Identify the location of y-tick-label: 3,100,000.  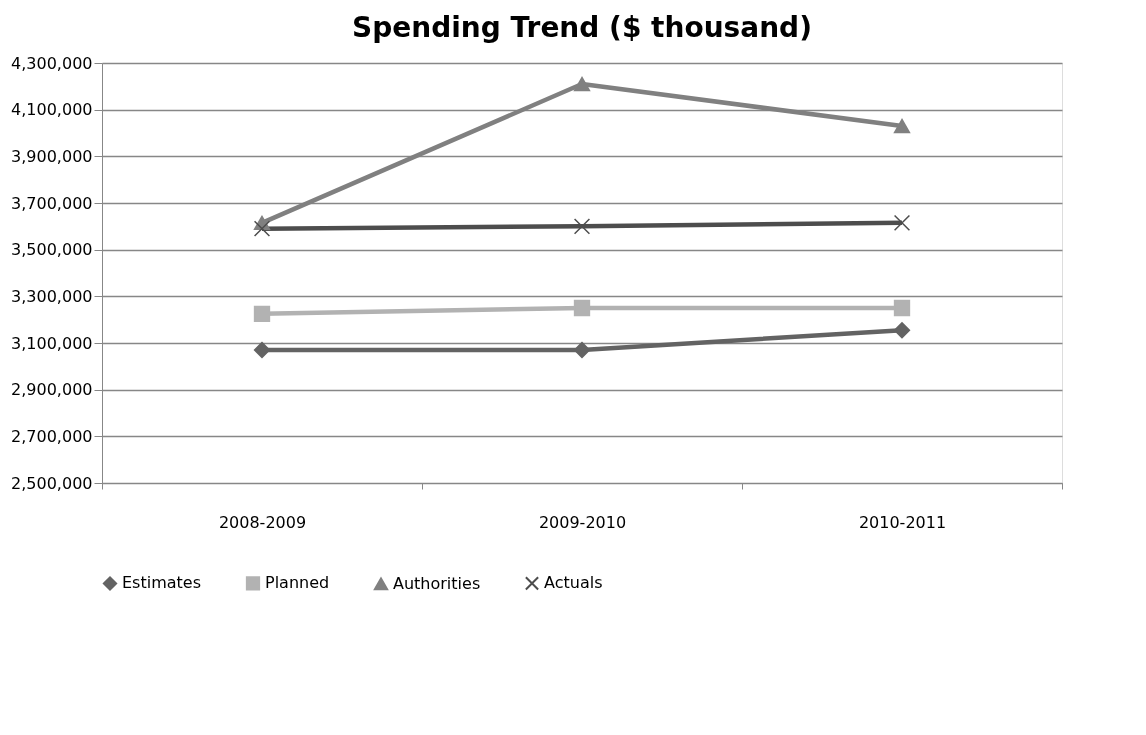
(52, 343).